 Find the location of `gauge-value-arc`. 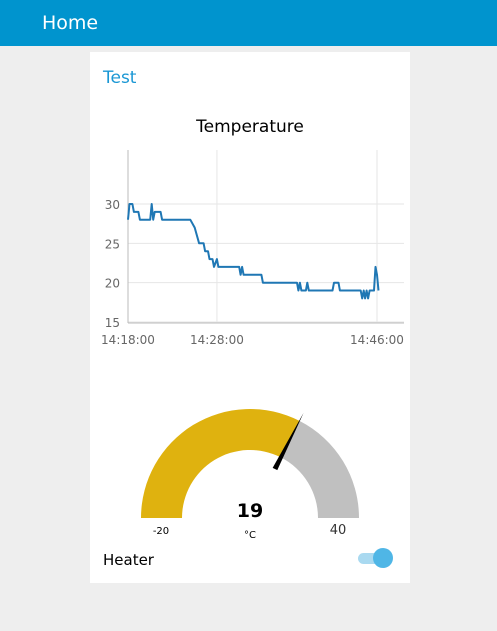

gauge-value-arc is located at coordinates (220, 463).